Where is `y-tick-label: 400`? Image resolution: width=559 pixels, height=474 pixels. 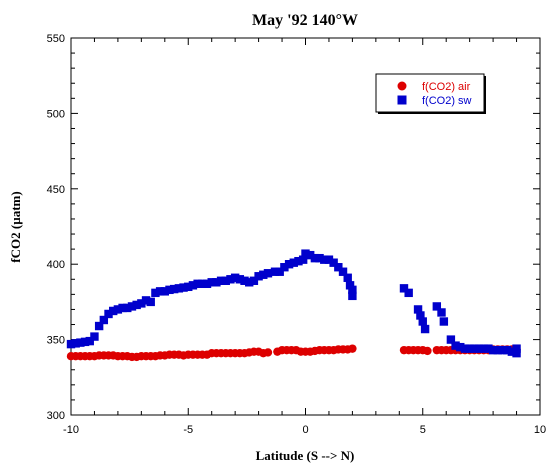 y-tick-label: 400 is located at coordinates (56, 265).